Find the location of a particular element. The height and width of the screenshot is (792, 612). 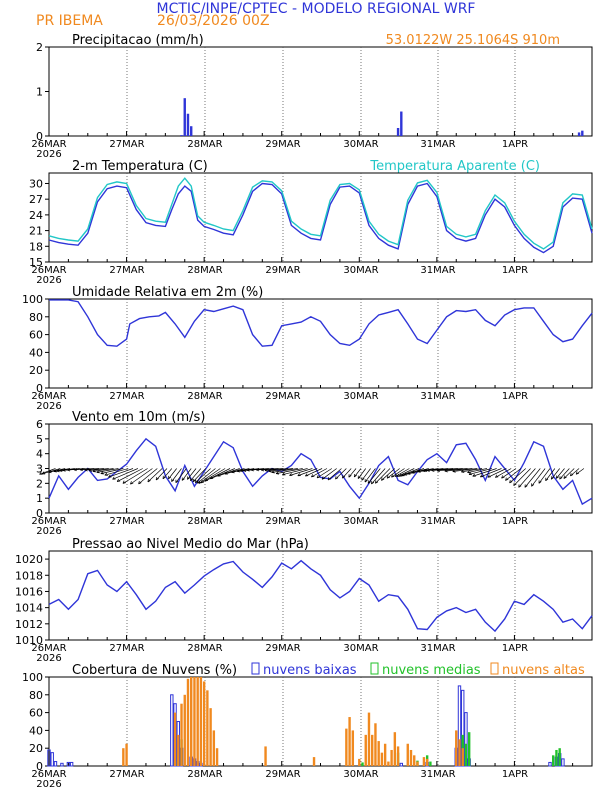

x-tick-label: 31MAR is located at coordinates (437, 396).